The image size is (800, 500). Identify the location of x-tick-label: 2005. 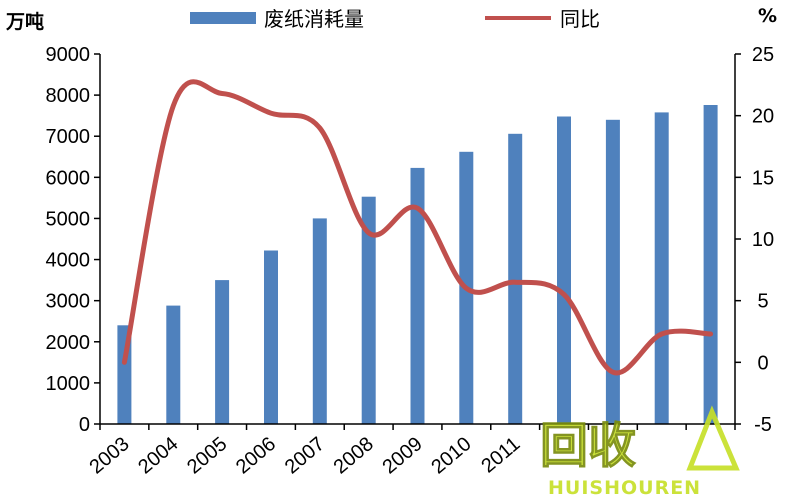
(207, 455).